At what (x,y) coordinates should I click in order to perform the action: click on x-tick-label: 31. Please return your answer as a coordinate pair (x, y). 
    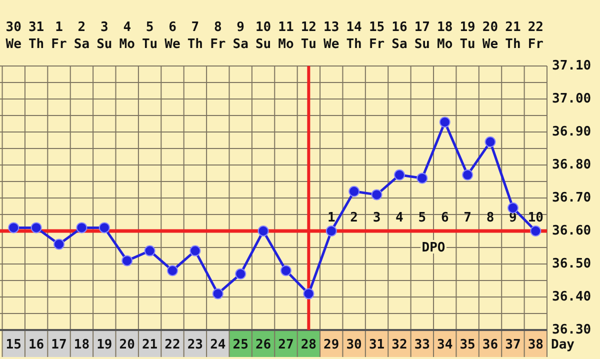
    Looking at the image, I should click on (376, 345).